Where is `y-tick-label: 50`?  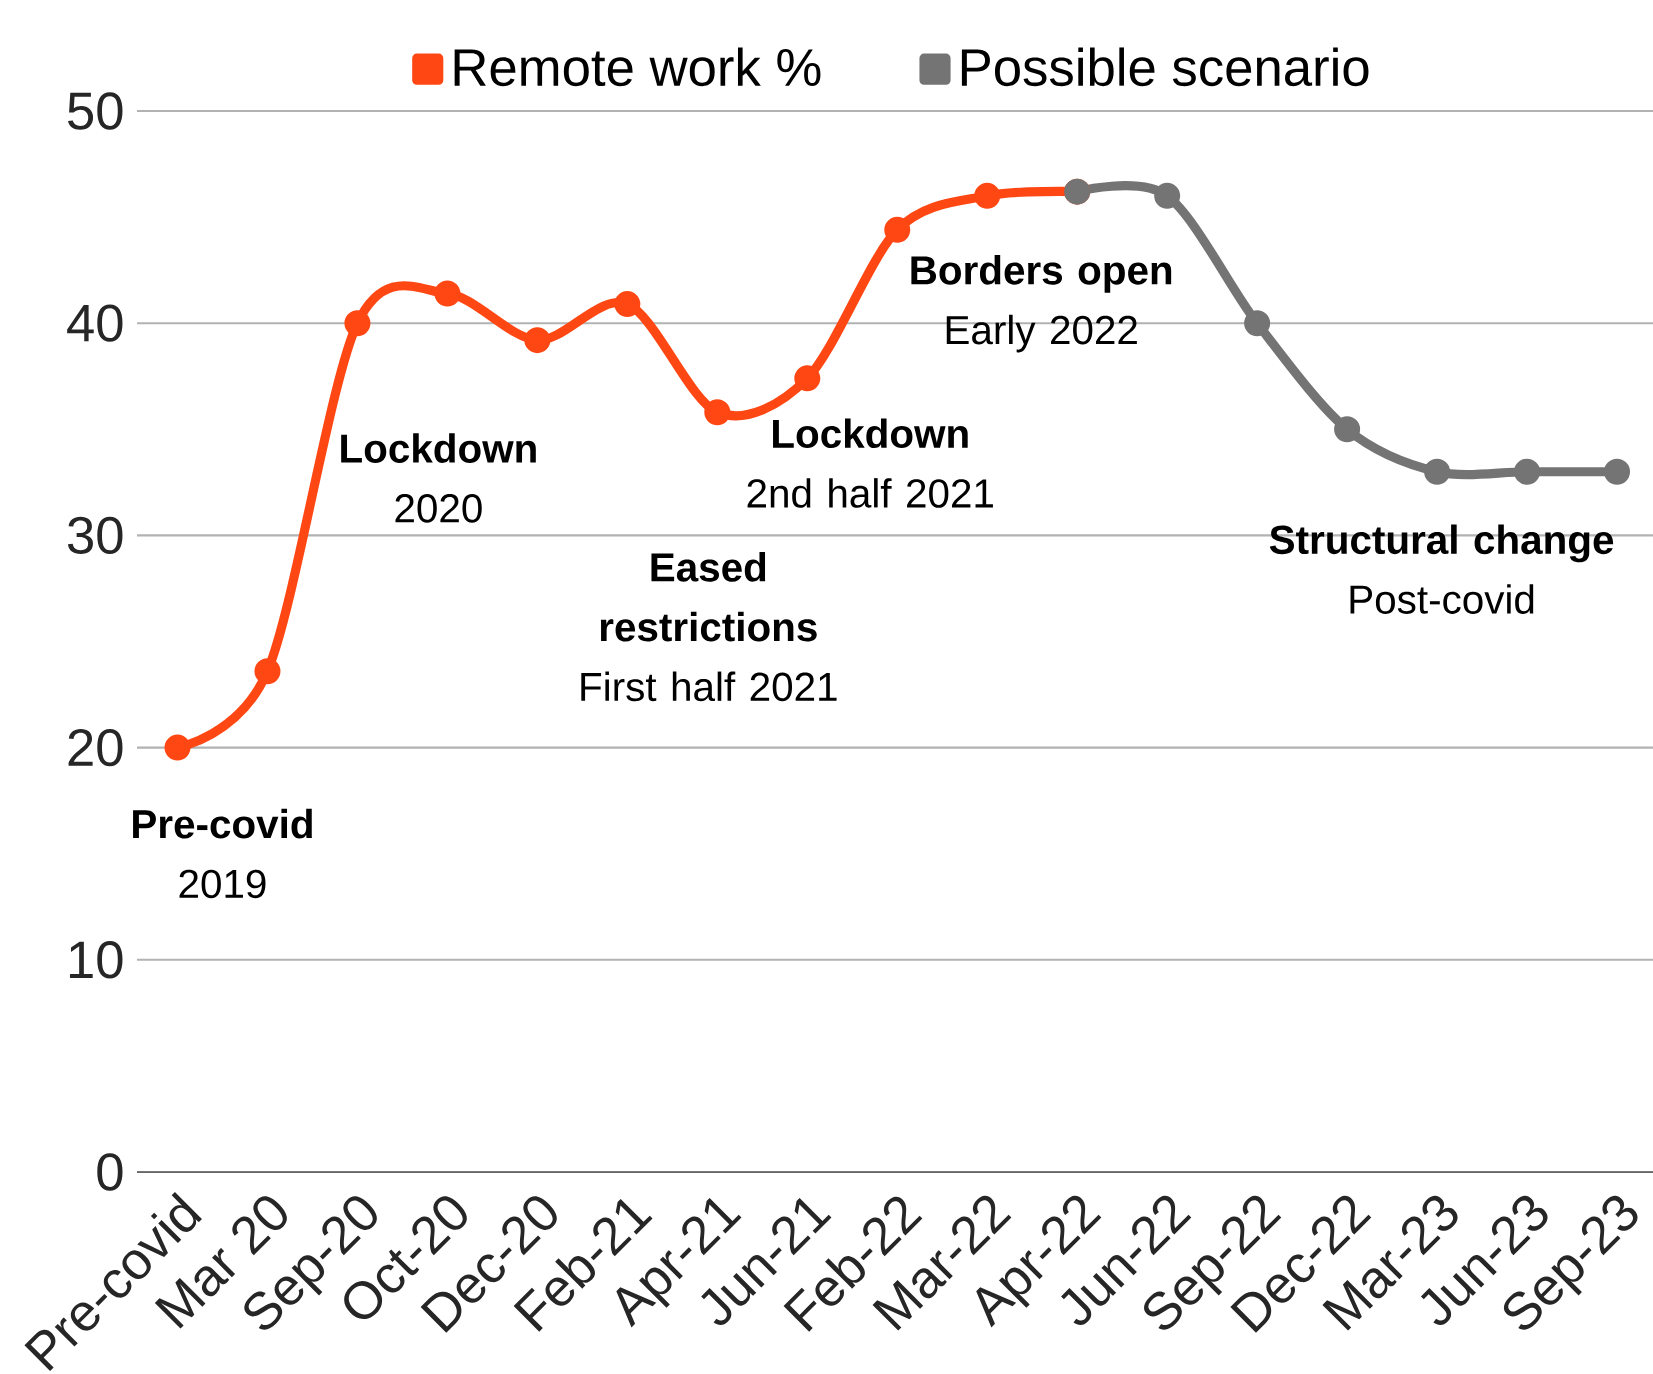 y-tick-label: 50 is located at coordinates (95, 111).